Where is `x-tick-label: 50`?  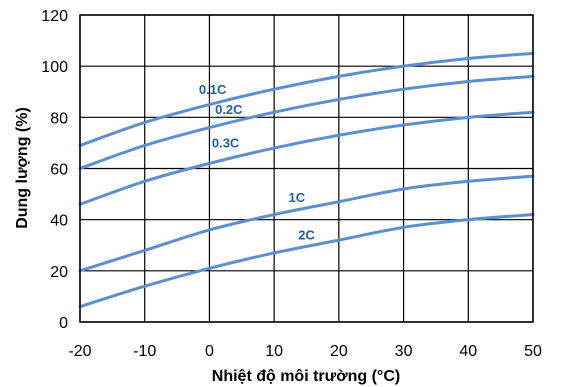
x-tick-label: 50 is located at coordinates (533, 351).